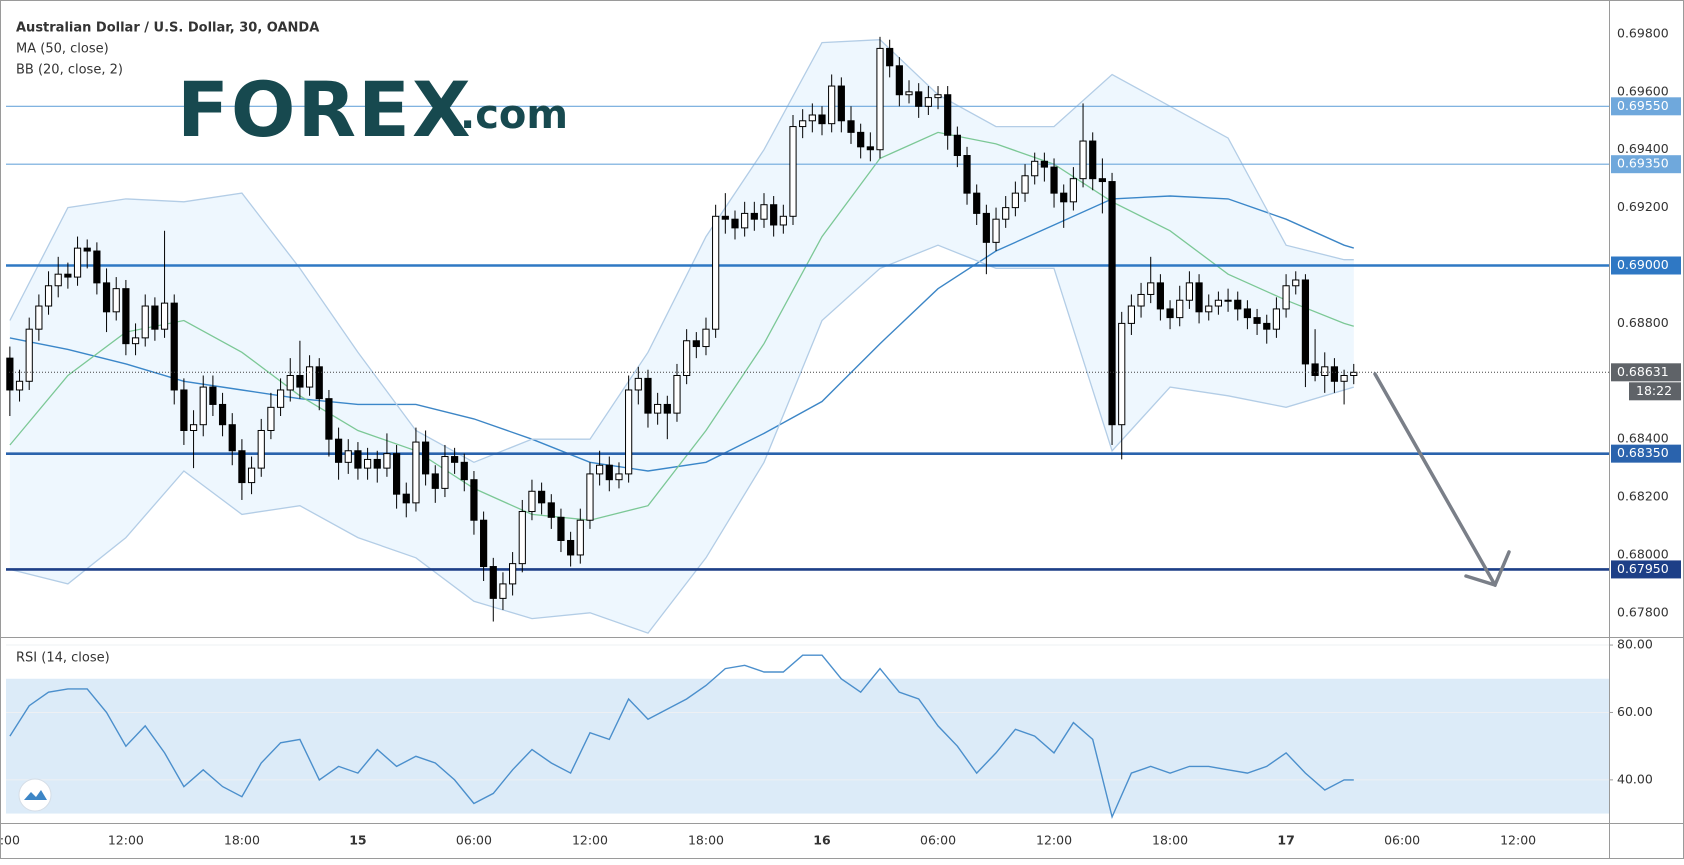  What do you see at coordinates (325, 109) in the screenshot?
I see `logo-main: FOREX` at bounding box center [325, 109].